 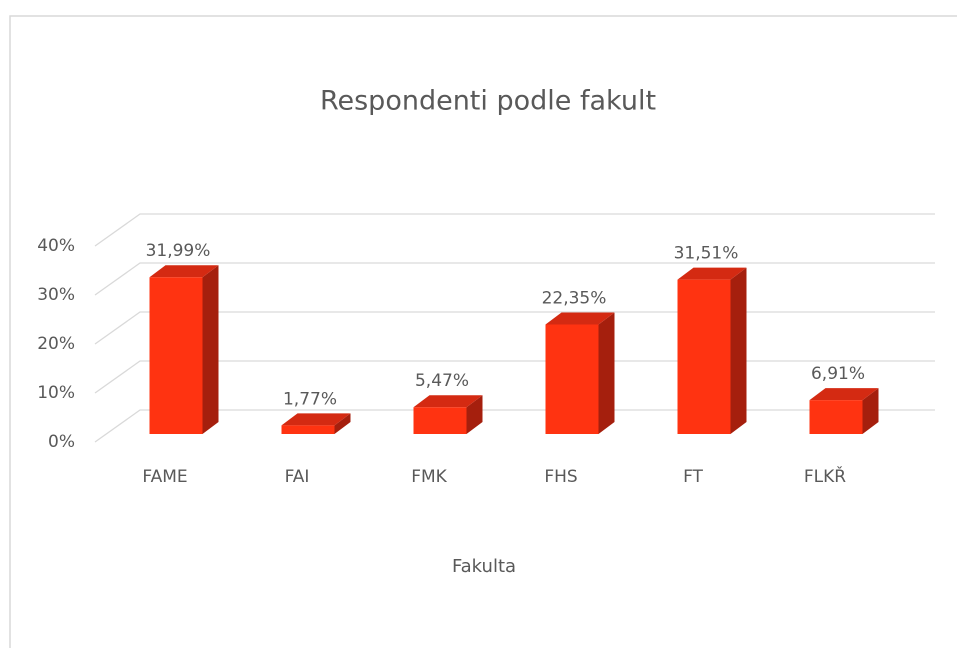 I want to click on y-tick-label: 40%, so click(x=56, y=246).